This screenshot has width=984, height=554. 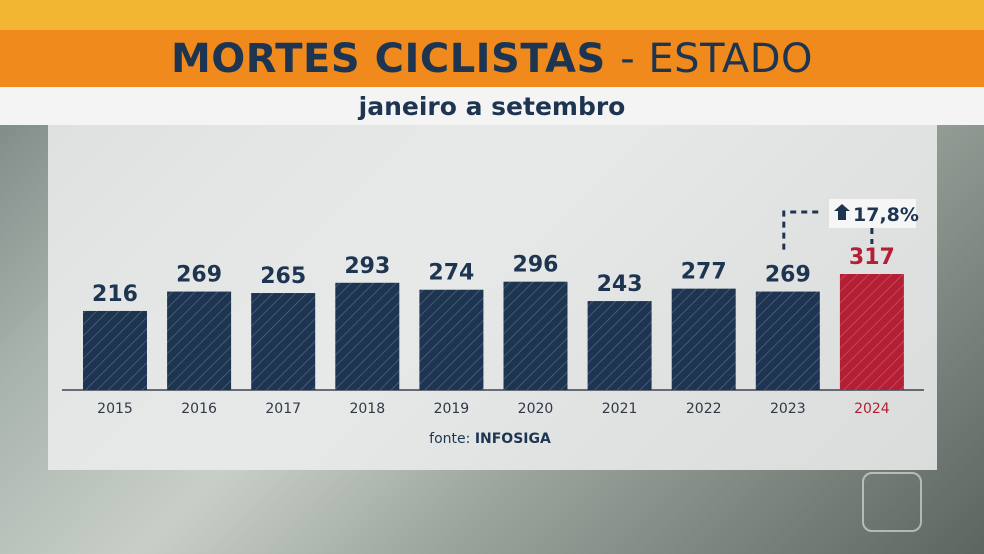 What do you see at coordinates (452, 409) in the screenshot?
I see `tick-label-2019: 2019` at bounding box center [452, 409].